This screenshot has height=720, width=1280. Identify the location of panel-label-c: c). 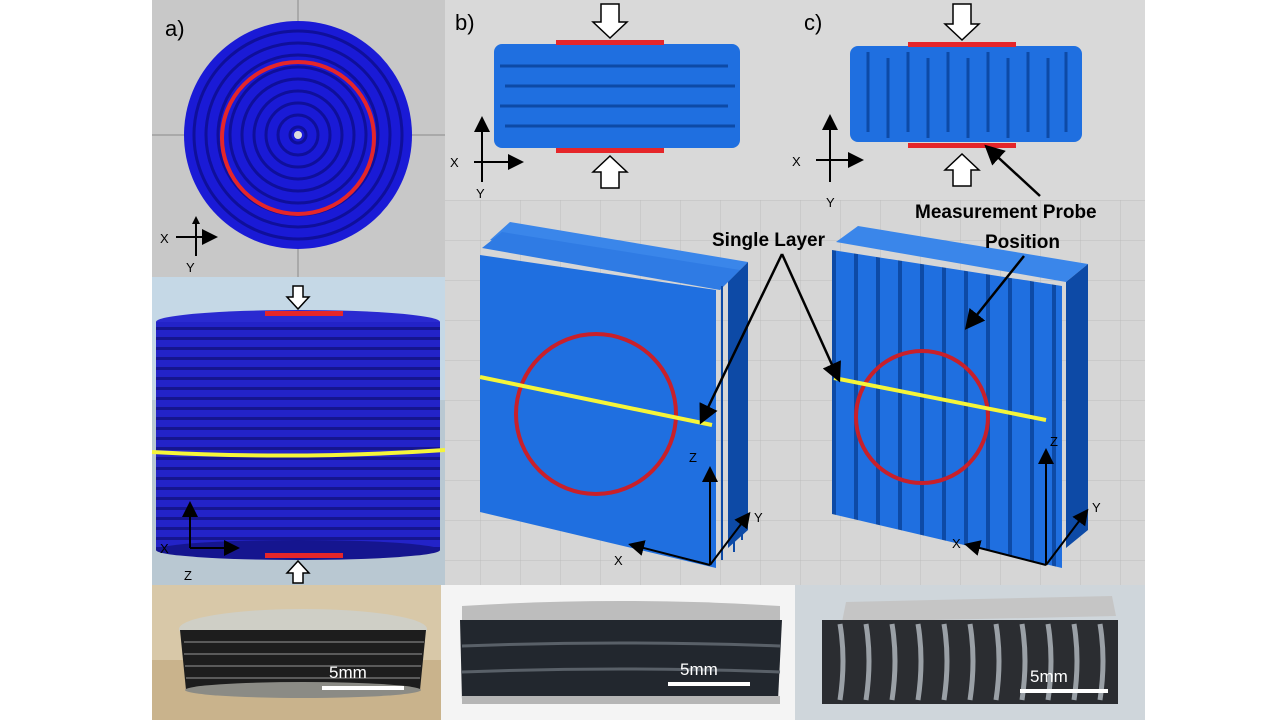
(813, 22).